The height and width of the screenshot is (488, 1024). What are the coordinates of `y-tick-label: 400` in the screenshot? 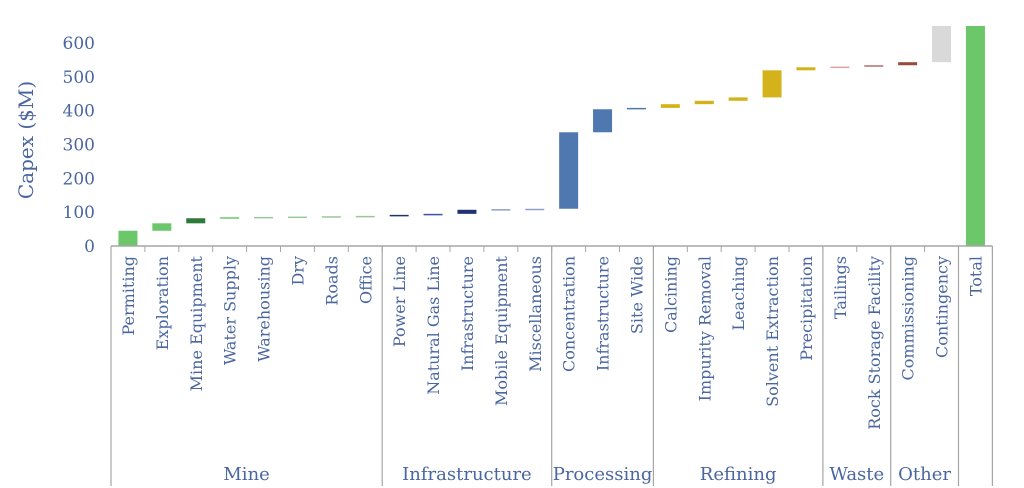 It's located at (79, 112).